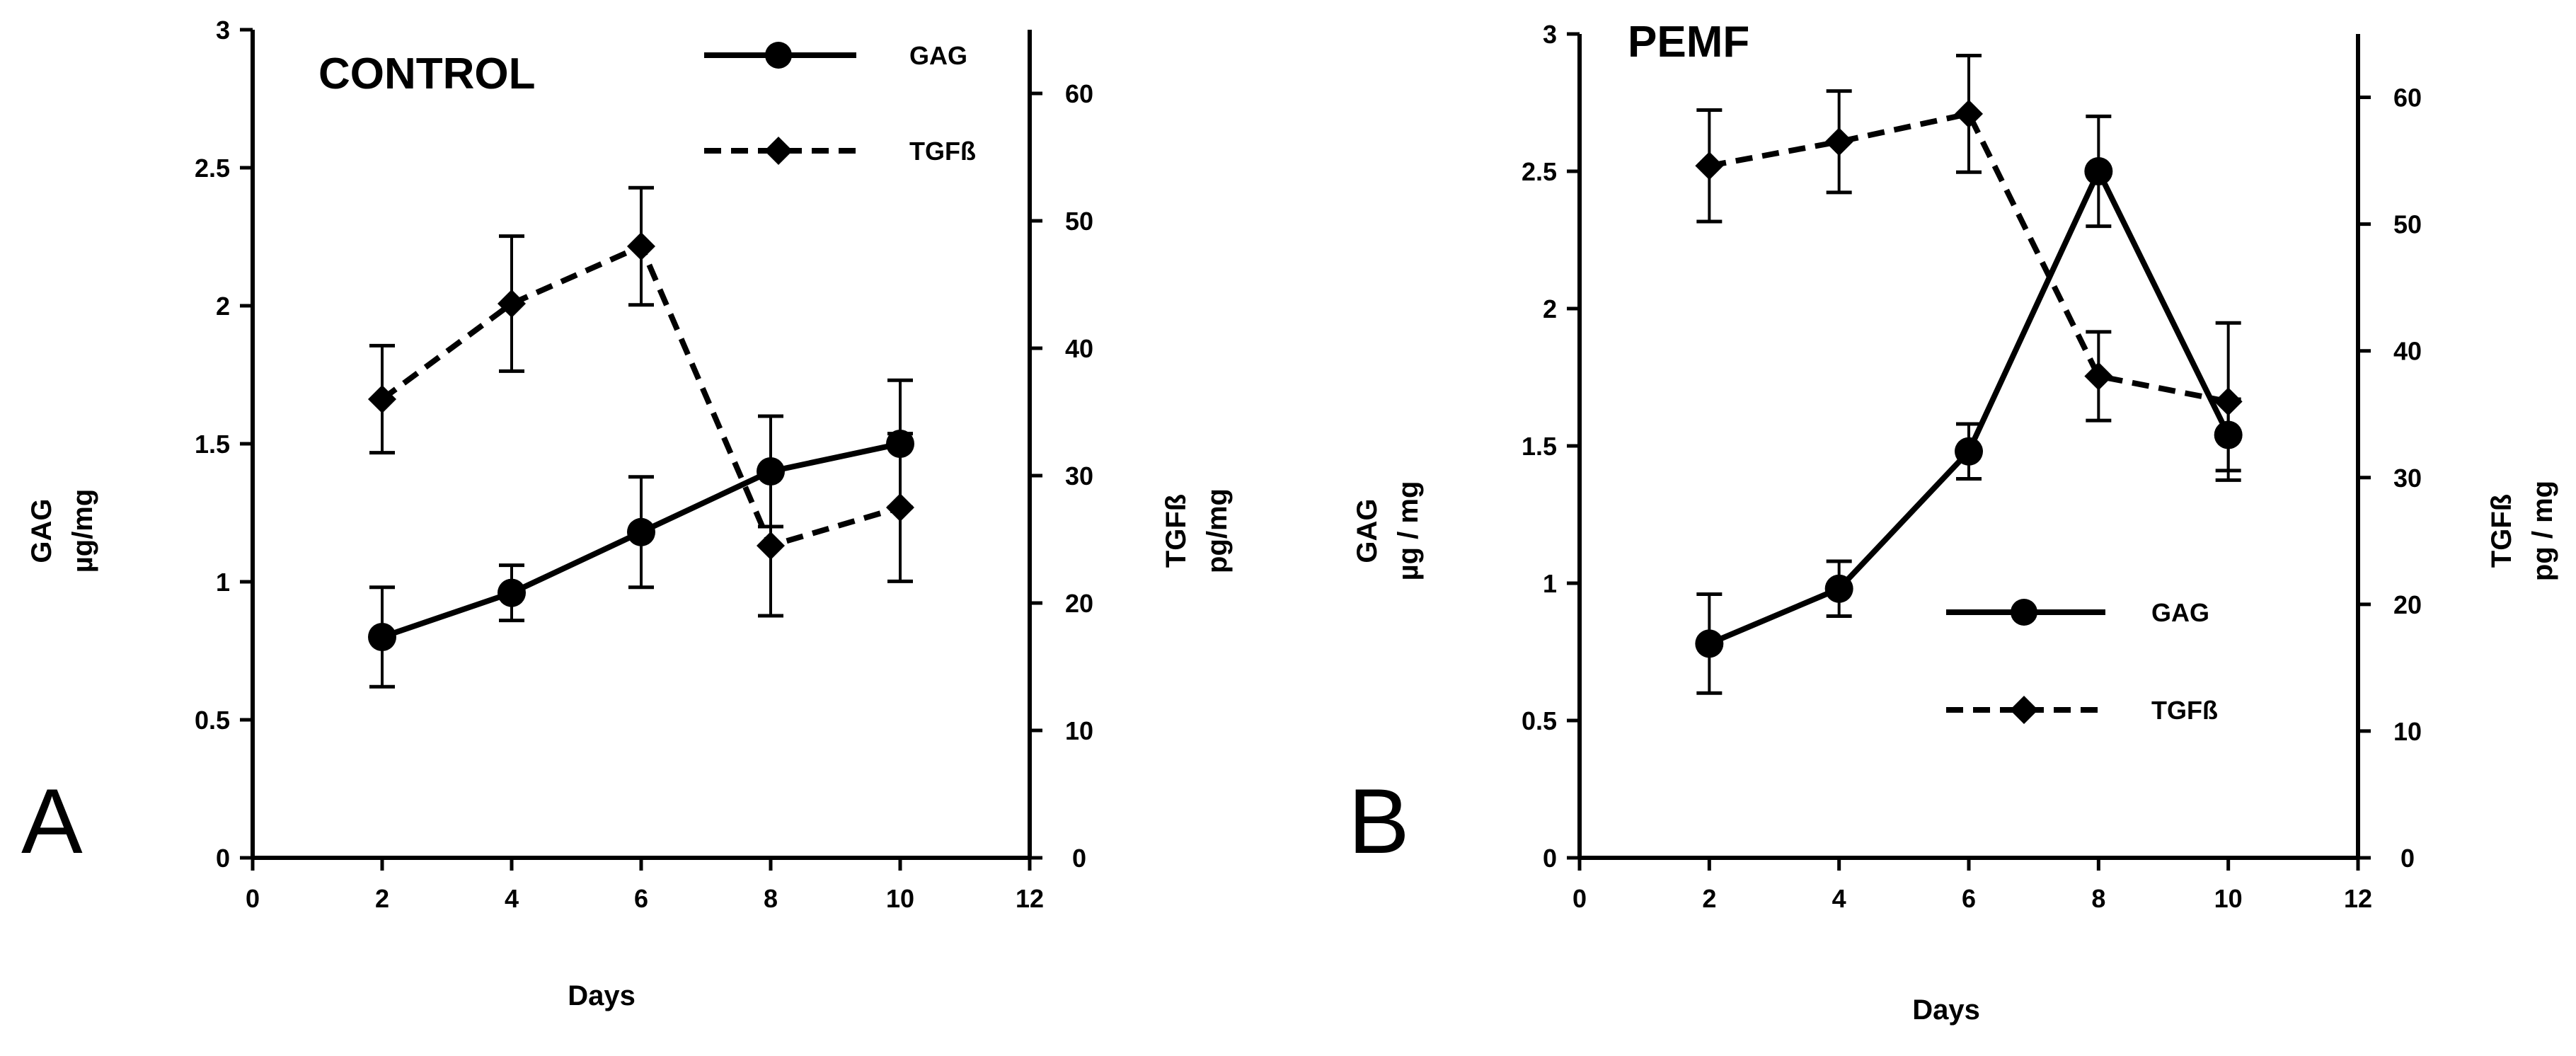  What do you see at coordinates (2522, 531) in the screenshot?
I see `y-axis-right-label: TGFß pg / mg` at bounding box center [2522, 531].